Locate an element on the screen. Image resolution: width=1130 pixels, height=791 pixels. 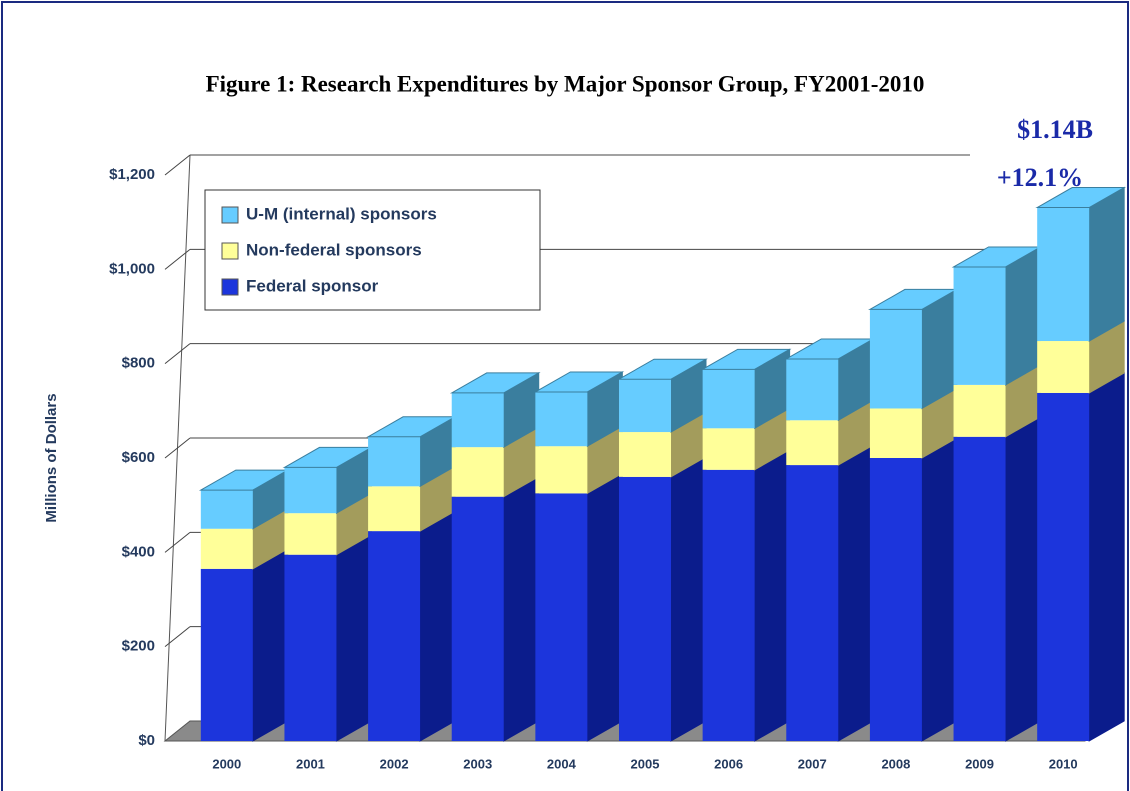
annotation: $1.14B is located at coordinates (1055, 129).